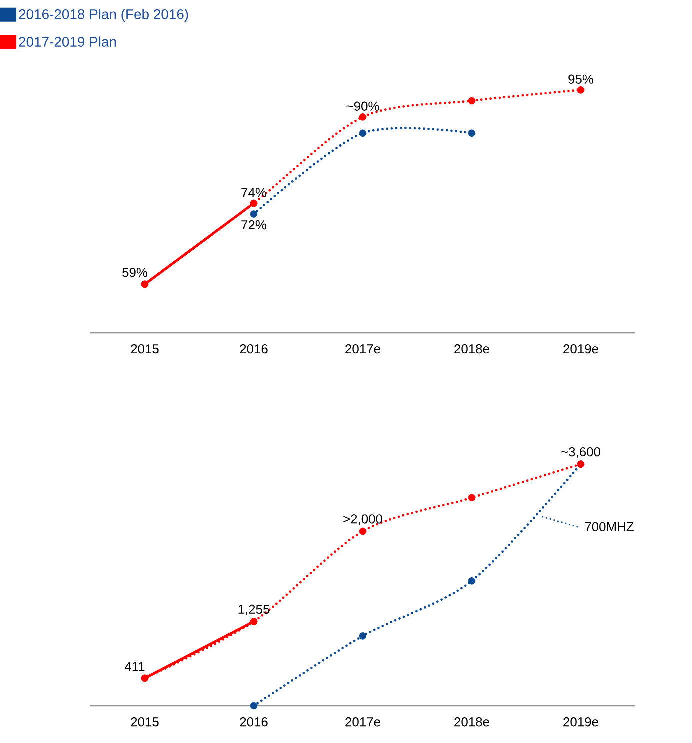  Describe the element at coordinates (609, 527) in the screenshot. I see `annotation: 700MHZ` at that location.